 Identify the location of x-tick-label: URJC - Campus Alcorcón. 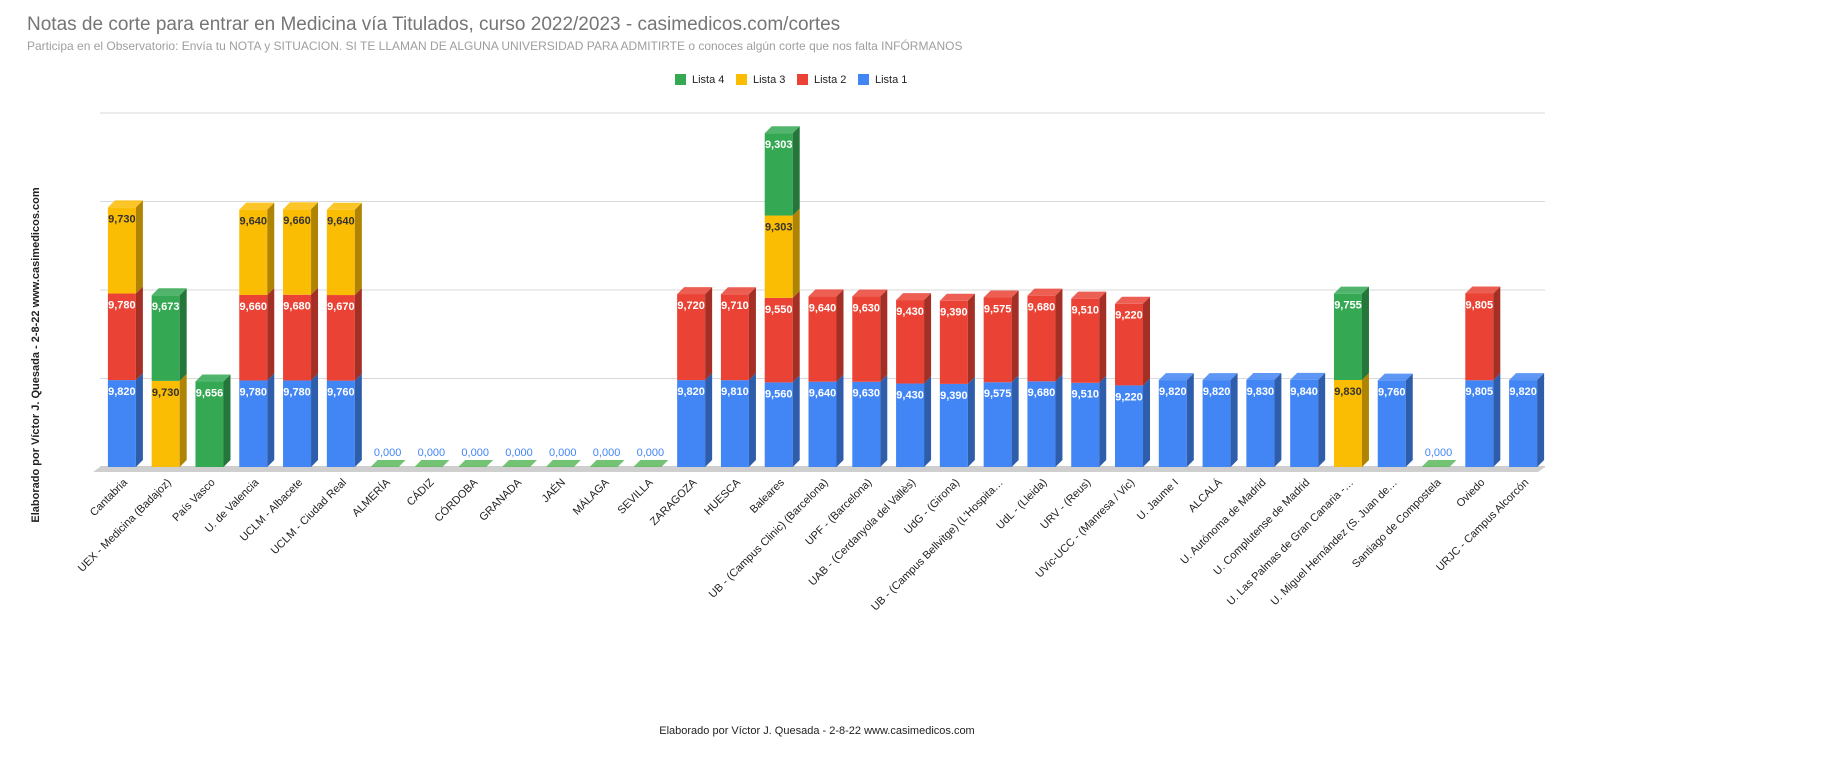
(1482, 525).